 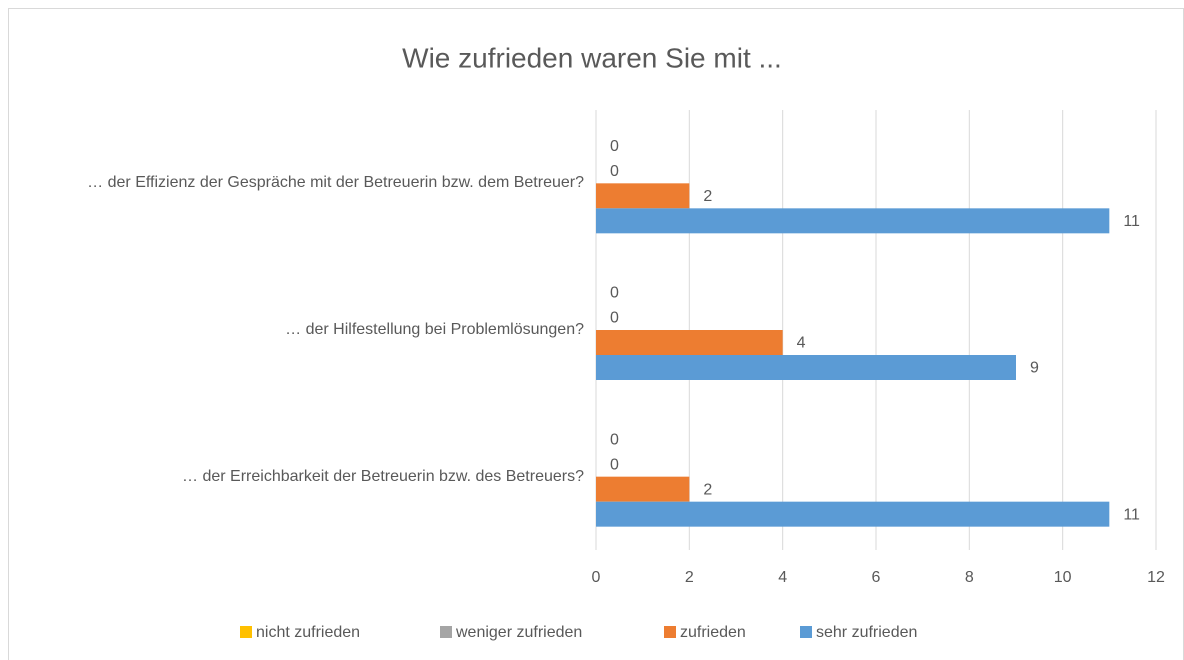 I want to click on x-tick-label: 0, so click(x=596, y=577).